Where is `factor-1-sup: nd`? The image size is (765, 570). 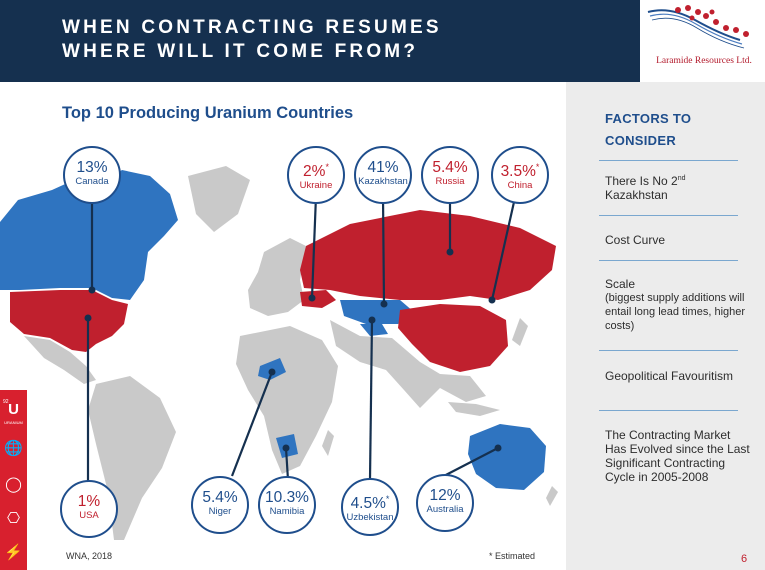 factor-1-sup: nd is located at coordinates (681, 178).